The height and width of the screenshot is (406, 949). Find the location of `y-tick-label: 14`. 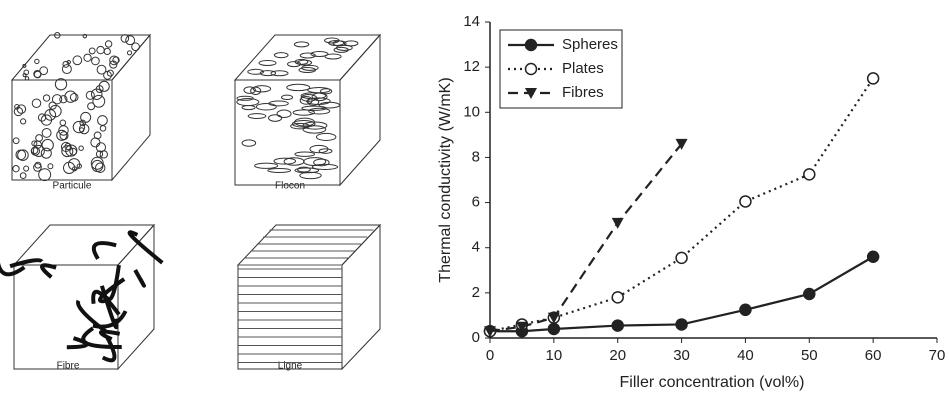

y-tick-label: 14 is located at coordinates (471, 21).